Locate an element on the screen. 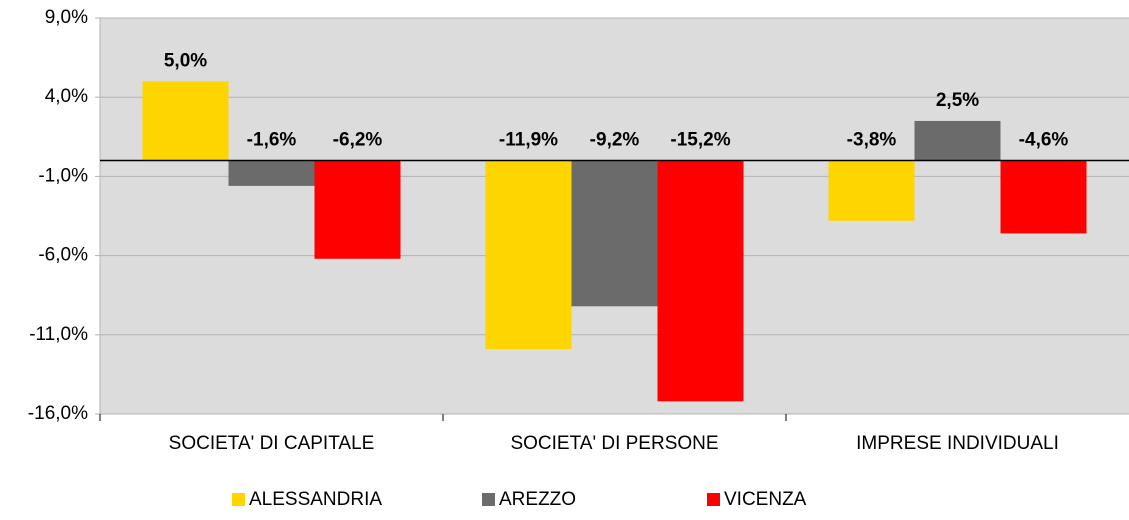 The image size is (1129, 520). value-label: -1,6% is located at coordinates (272, 140).